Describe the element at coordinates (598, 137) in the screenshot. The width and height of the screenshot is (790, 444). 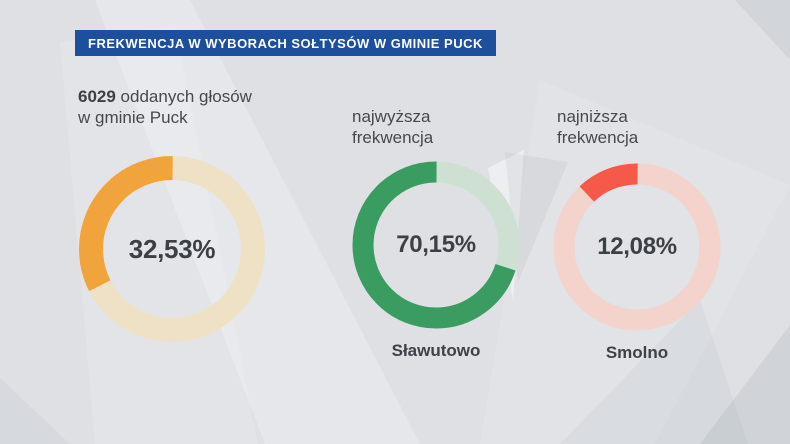
I see `caption-lowest-turnout-line2: frekwencja` at that location.